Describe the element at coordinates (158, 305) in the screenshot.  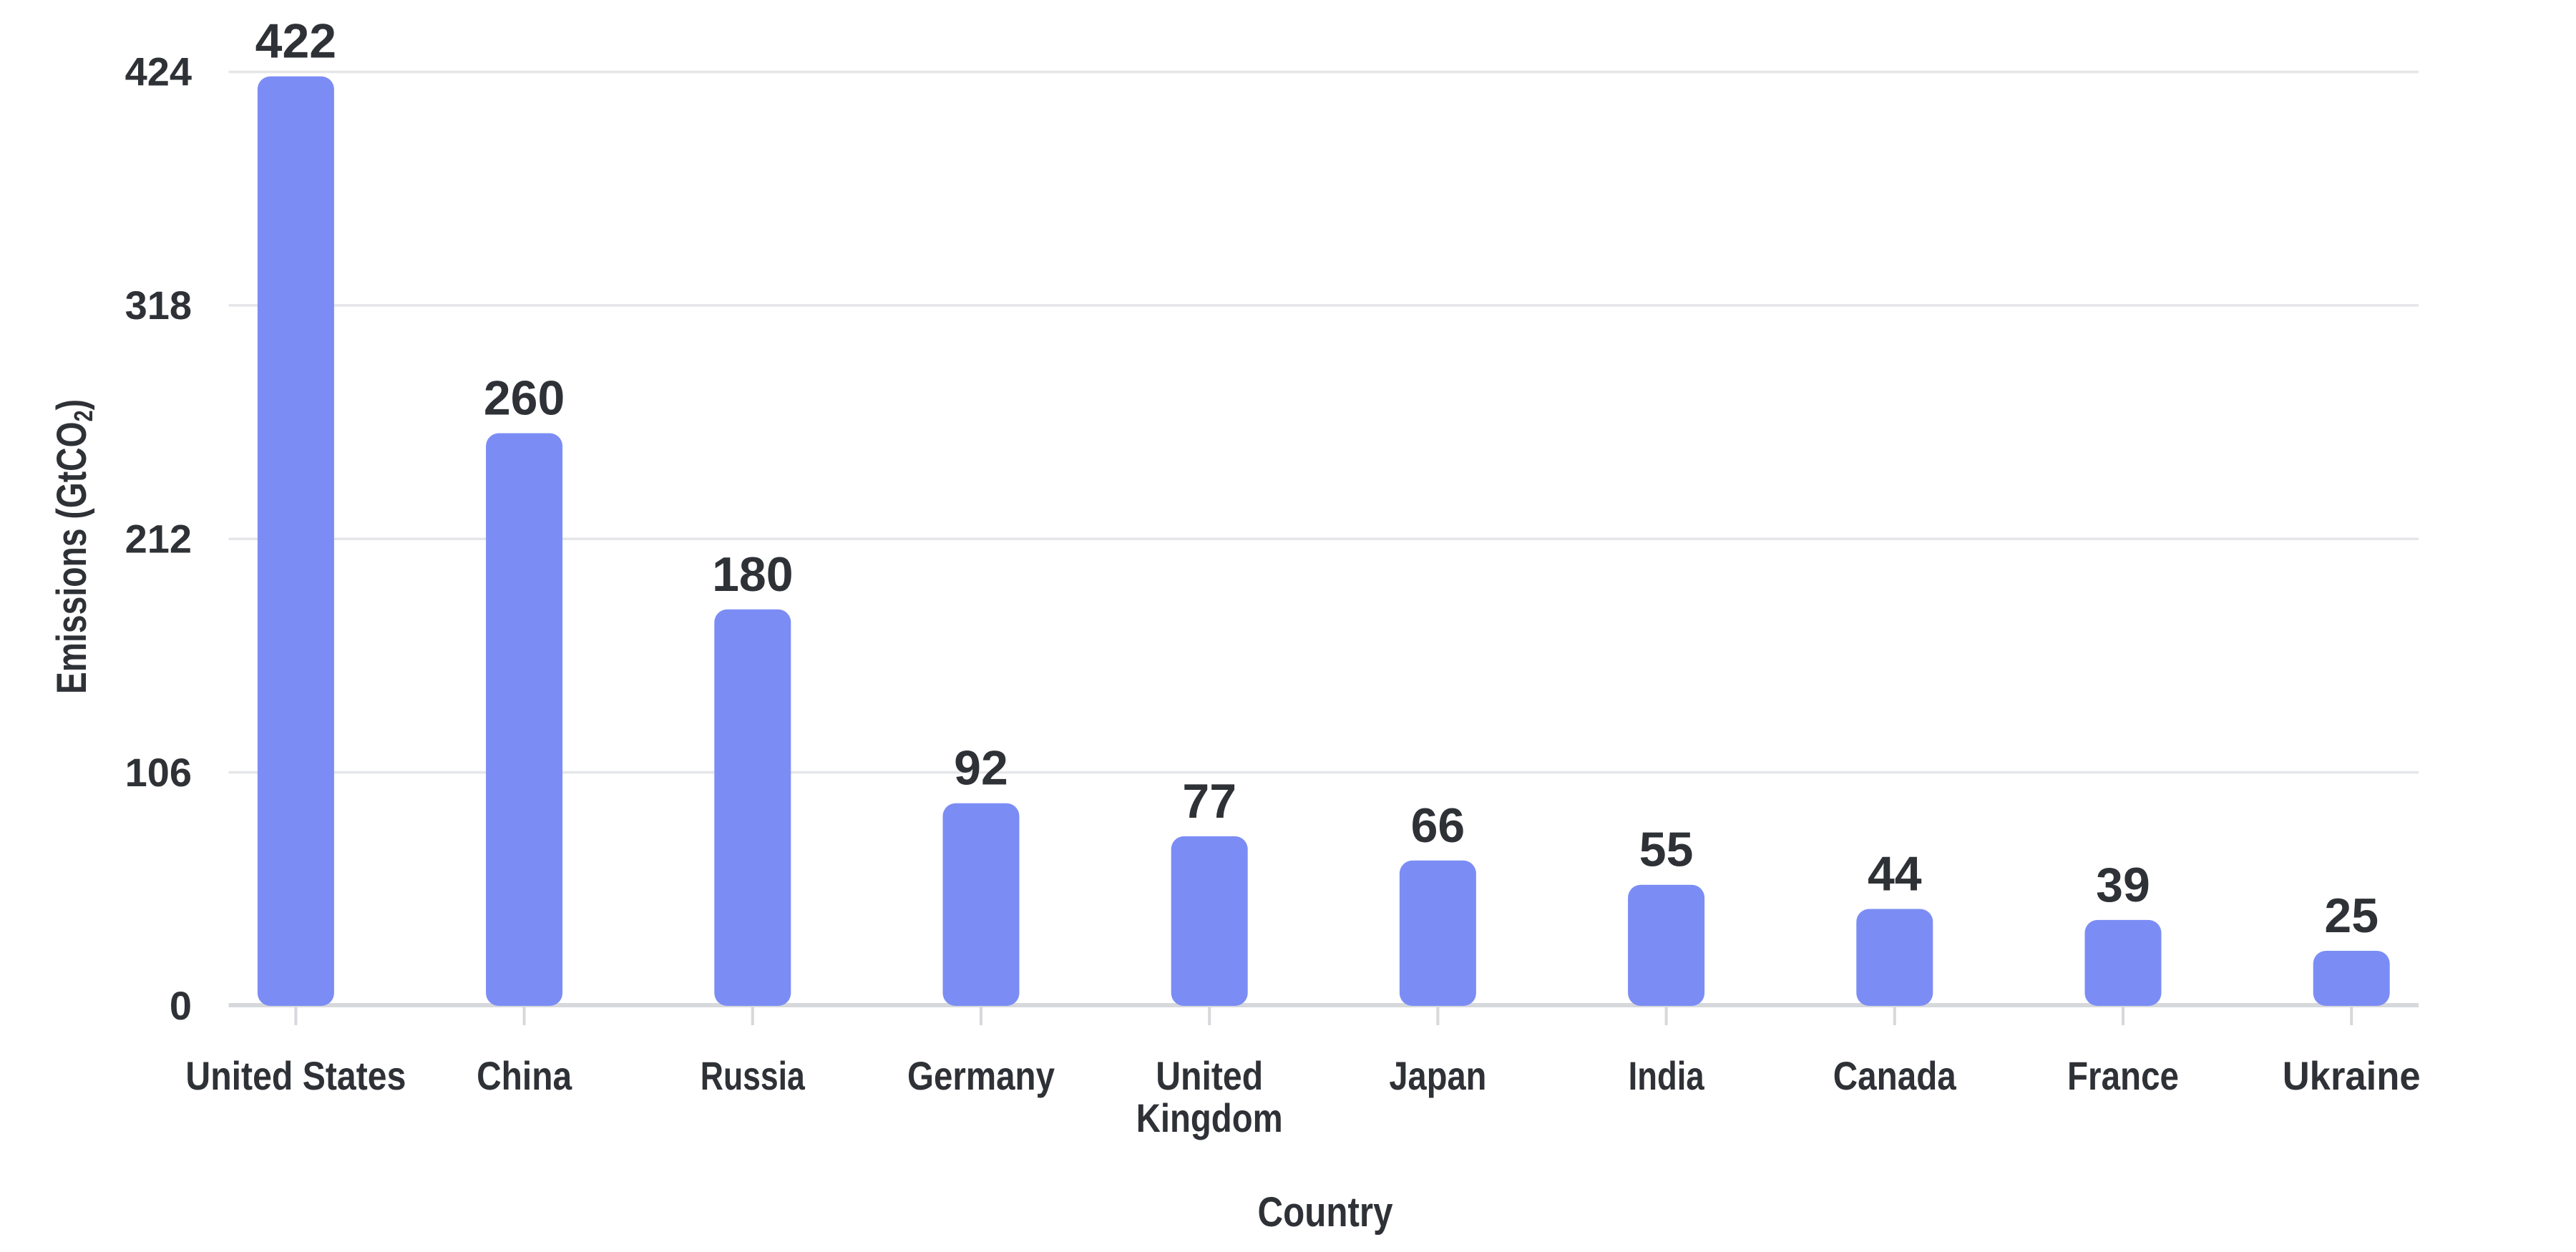
I see `svg-text: 318` at that location.